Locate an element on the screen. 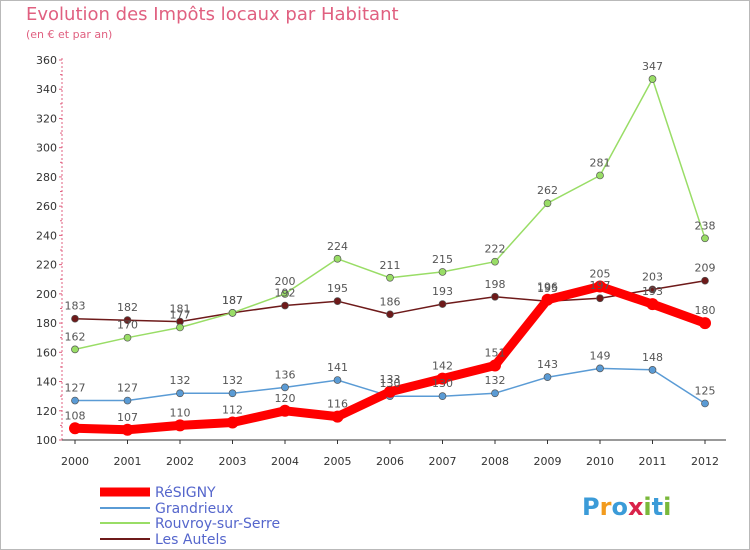 The image size is (750, 550). data-label: 127 is located at coordinates (75, 388).